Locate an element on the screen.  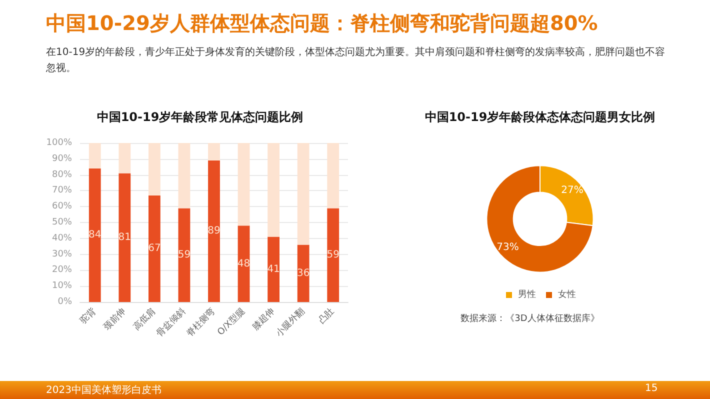
y-tick-label: 40% is located at coordinates (62, 238).